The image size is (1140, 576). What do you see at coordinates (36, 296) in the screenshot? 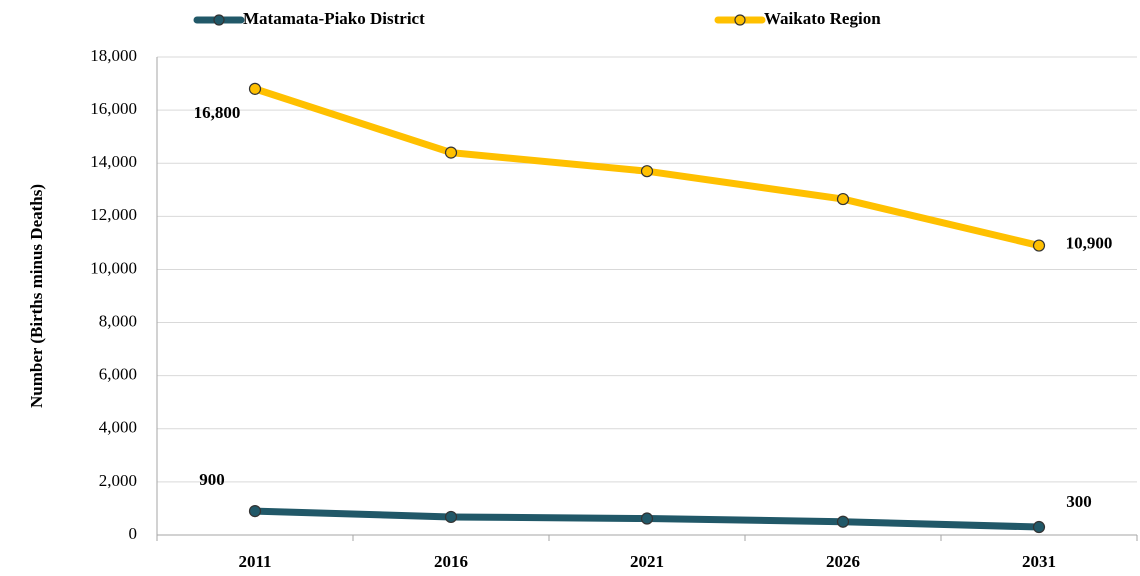
I see `y-axis-label: Number (Births minus Deaths)` at bounding box center [36, 296].